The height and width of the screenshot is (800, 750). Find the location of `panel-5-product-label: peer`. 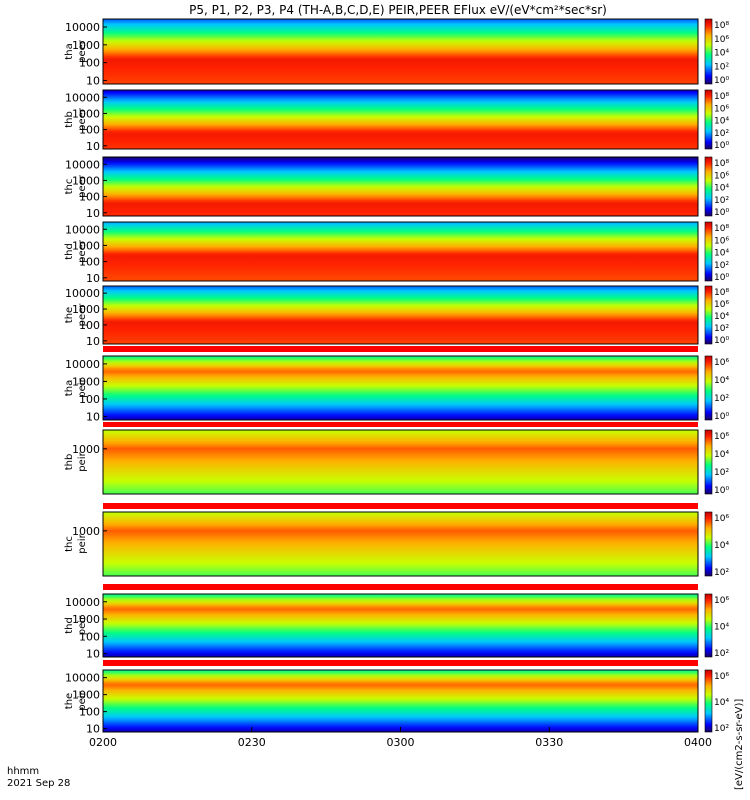

panel-5-product-label: peer is located at coordinates (82, 315).